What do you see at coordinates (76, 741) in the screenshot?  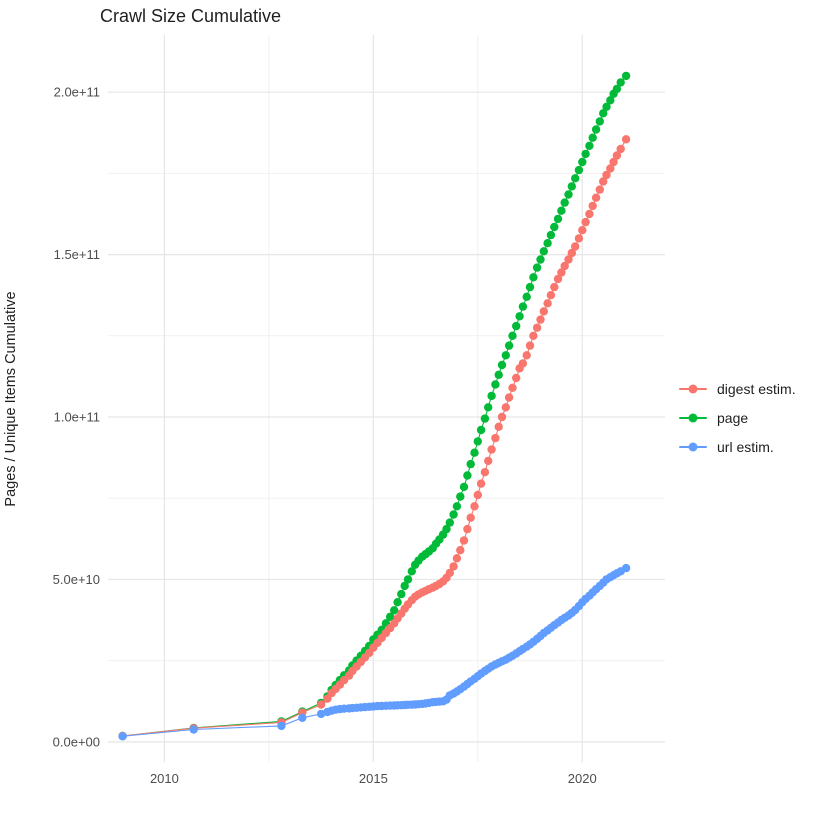 I see `y-tick-label: 0.0e+00` at bounding box center [76, 741].